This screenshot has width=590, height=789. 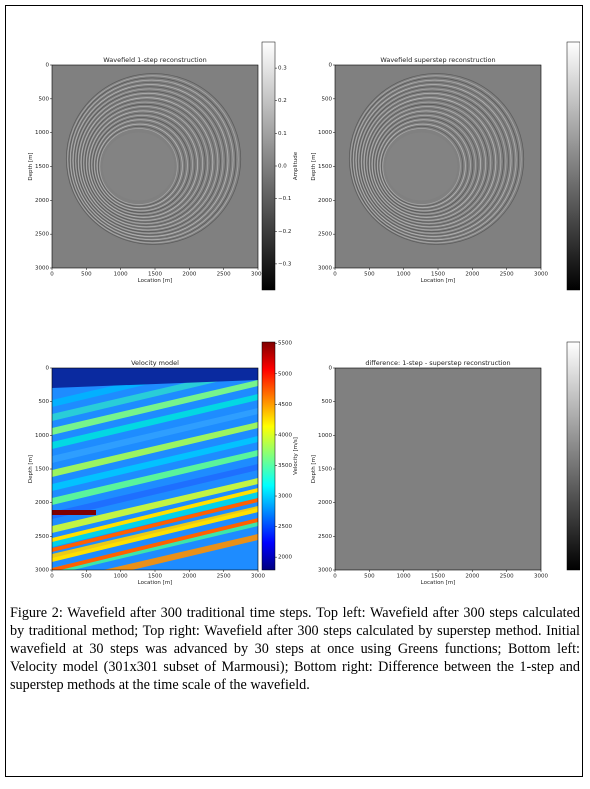 What do you see at coordinates (285, 558) in the screenshot?
I see `colorbar-tick-label: 2000` at bounding box center [285, 558].